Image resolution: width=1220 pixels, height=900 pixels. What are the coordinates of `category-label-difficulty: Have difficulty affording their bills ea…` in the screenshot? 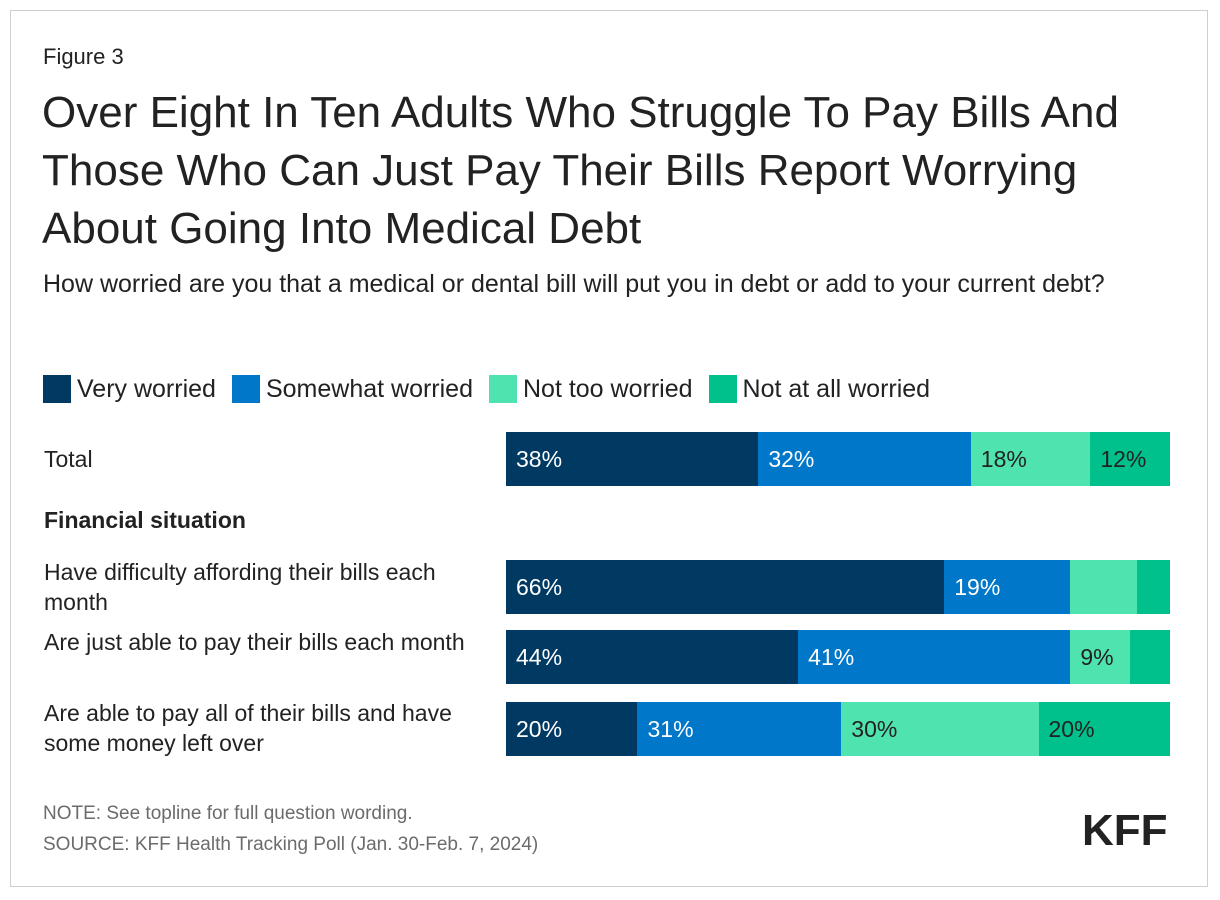 It's located at (240, 587).